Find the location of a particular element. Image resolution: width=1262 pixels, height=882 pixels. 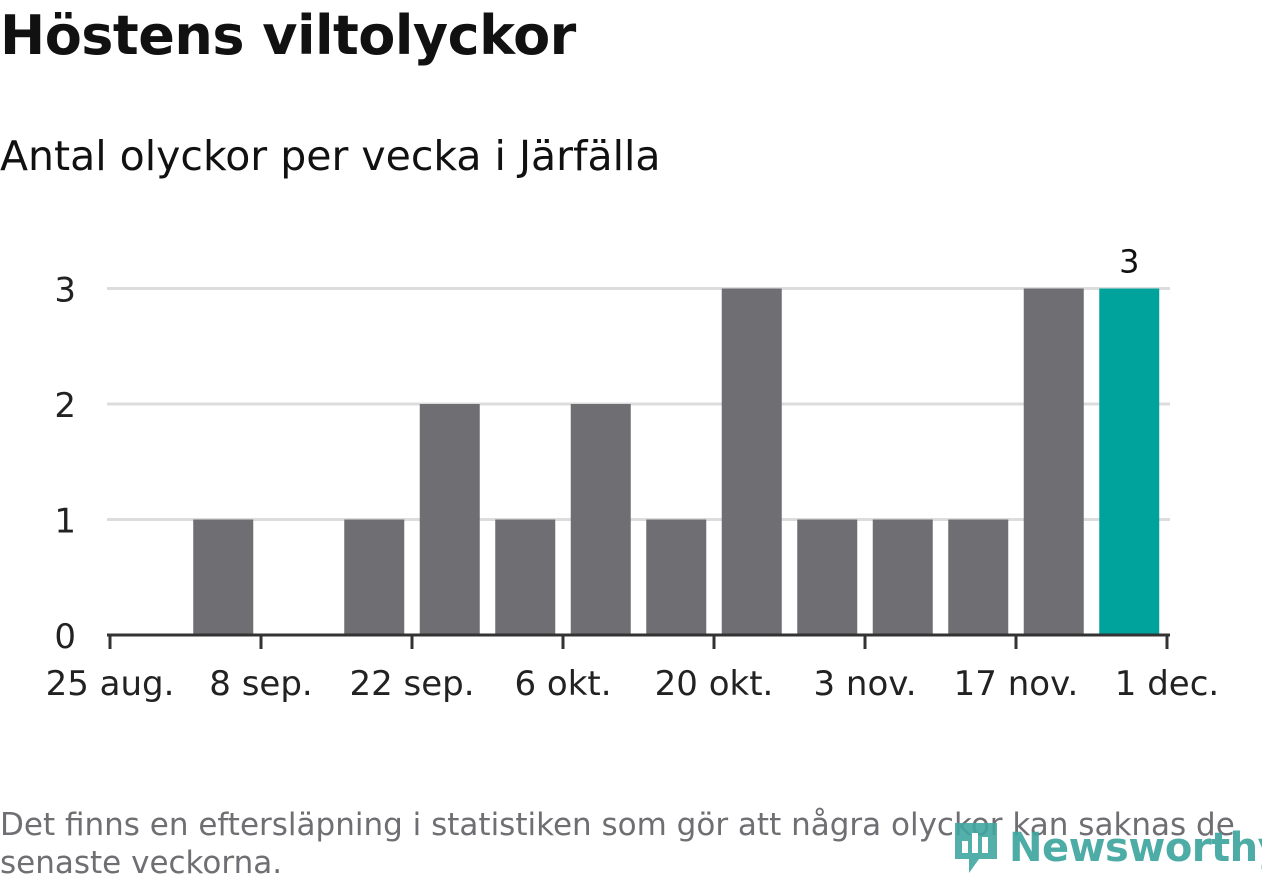

brand-logo: Newsworthy is located at coordinates (1106, 848).